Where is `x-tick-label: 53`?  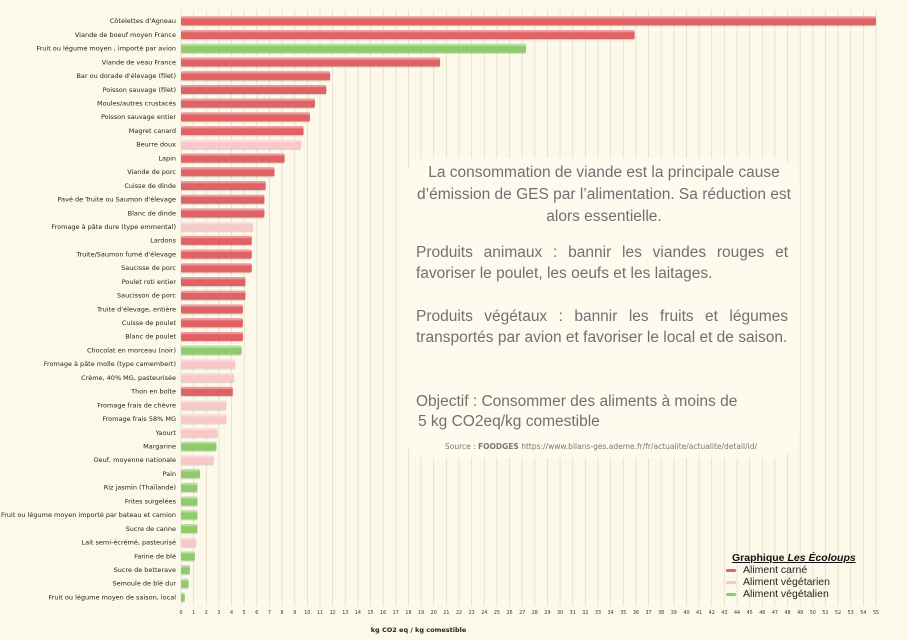 x-tick-label: 53 is located at coordinates (851, 613).